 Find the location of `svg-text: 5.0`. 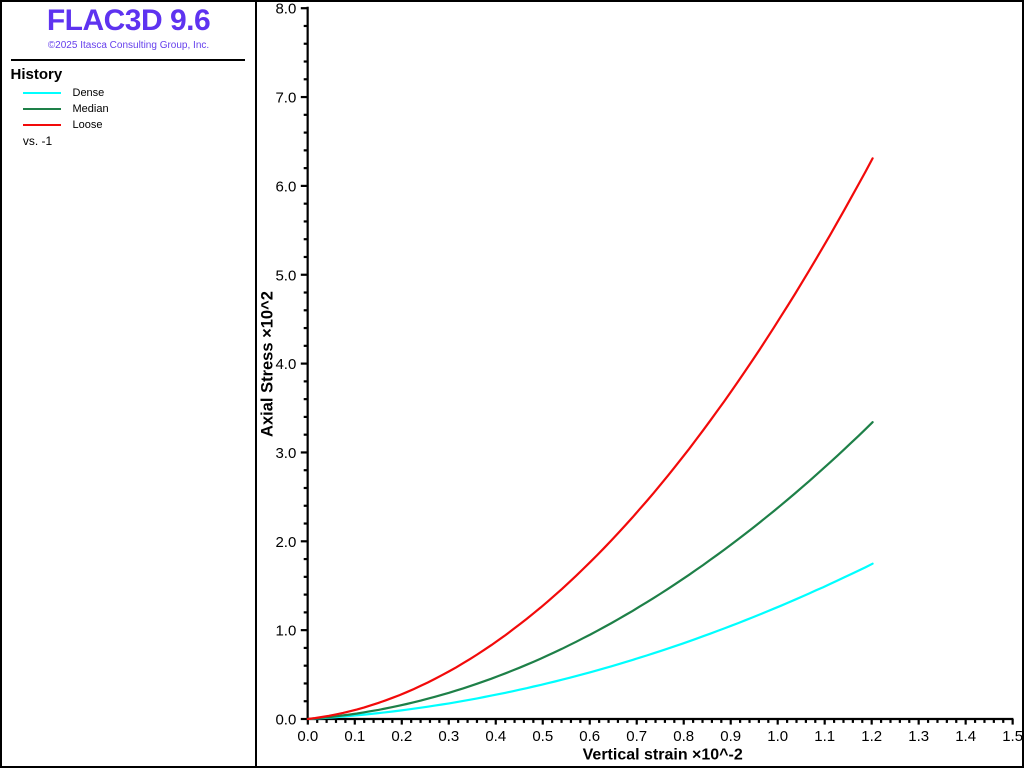

svg-text: 5.0 is located at coordinates (285, 275).